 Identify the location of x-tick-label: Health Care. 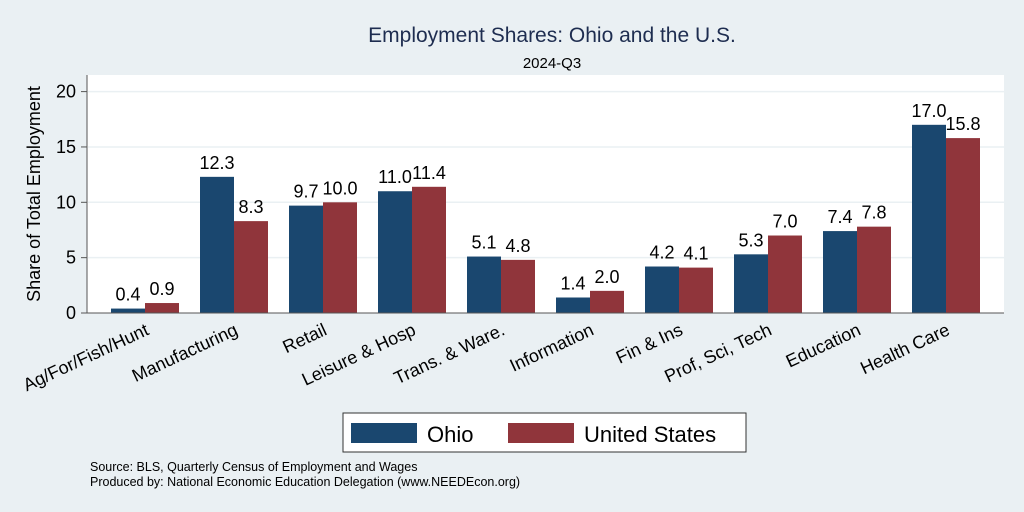
(905, 348).